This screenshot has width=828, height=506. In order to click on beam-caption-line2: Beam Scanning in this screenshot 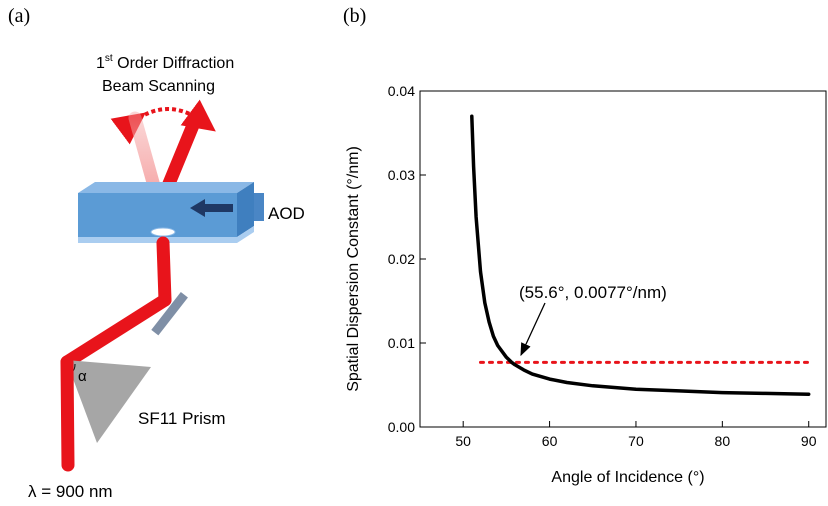, I will do `click(158, 86)`.